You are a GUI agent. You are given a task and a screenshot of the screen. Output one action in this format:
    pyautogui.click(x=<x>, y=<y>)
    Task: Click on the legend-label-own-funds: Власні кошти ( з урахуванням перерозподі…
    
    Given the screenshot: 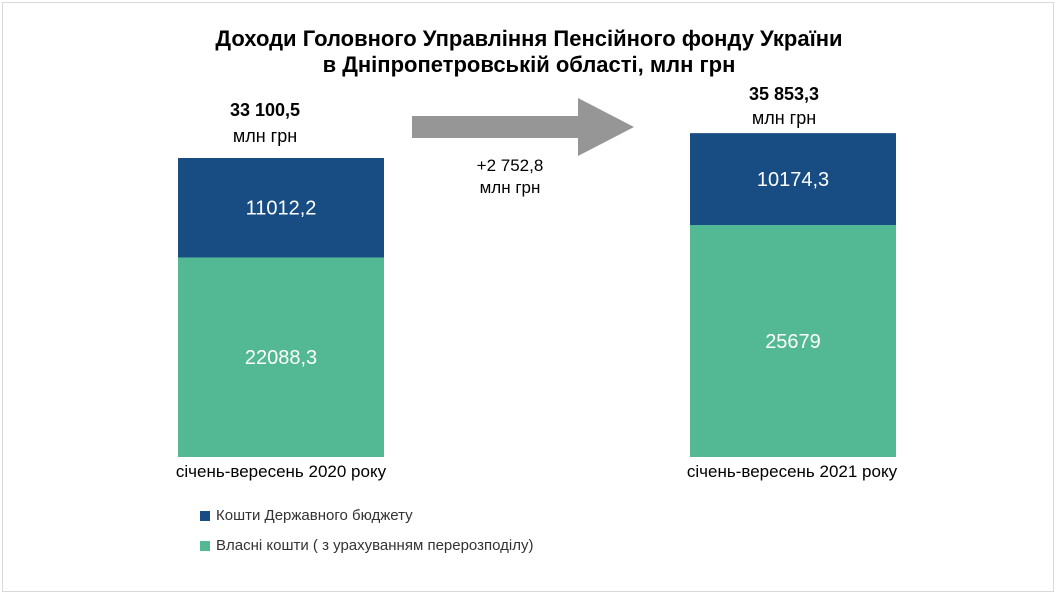 What is the action you would take?
    pyautogui.click(x=375, y=545)
    